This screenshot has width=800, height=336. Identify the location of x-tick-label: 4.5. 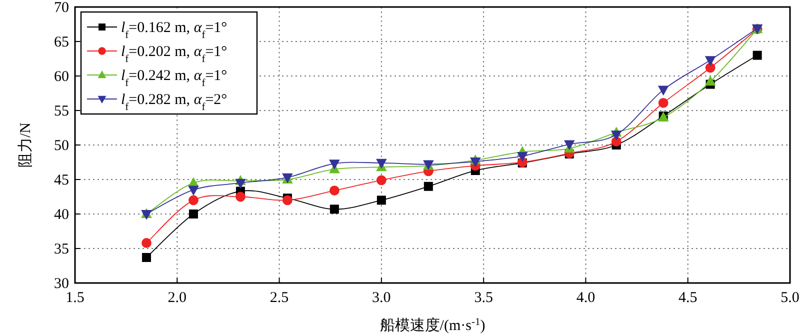
(688, 298).